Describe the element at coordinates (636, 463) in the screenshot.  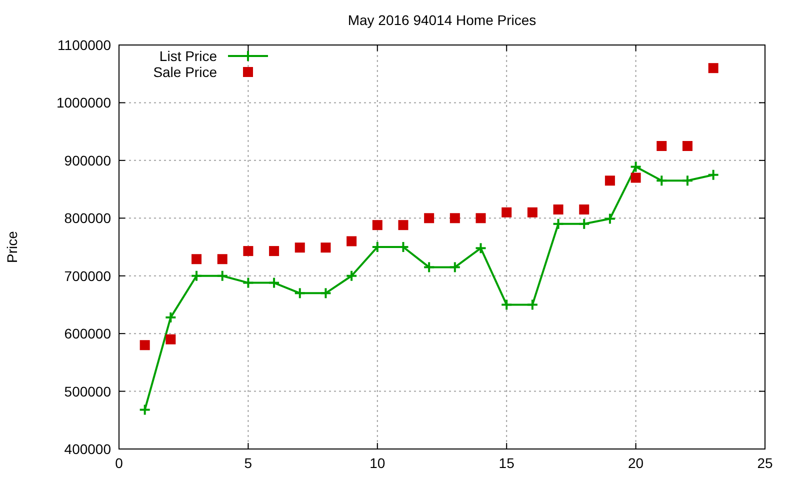
I see `x-tick-label: 20` at that location.